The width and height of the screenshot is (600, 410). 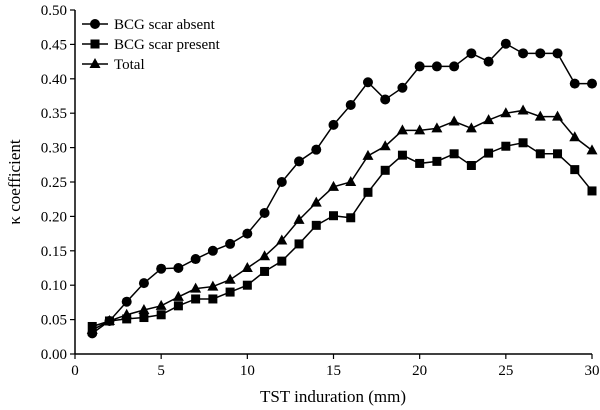 What do you see at coordinates (95, 24) in the screenshot?
I see `legend-marker-circle` at bounding box center [95, 24].